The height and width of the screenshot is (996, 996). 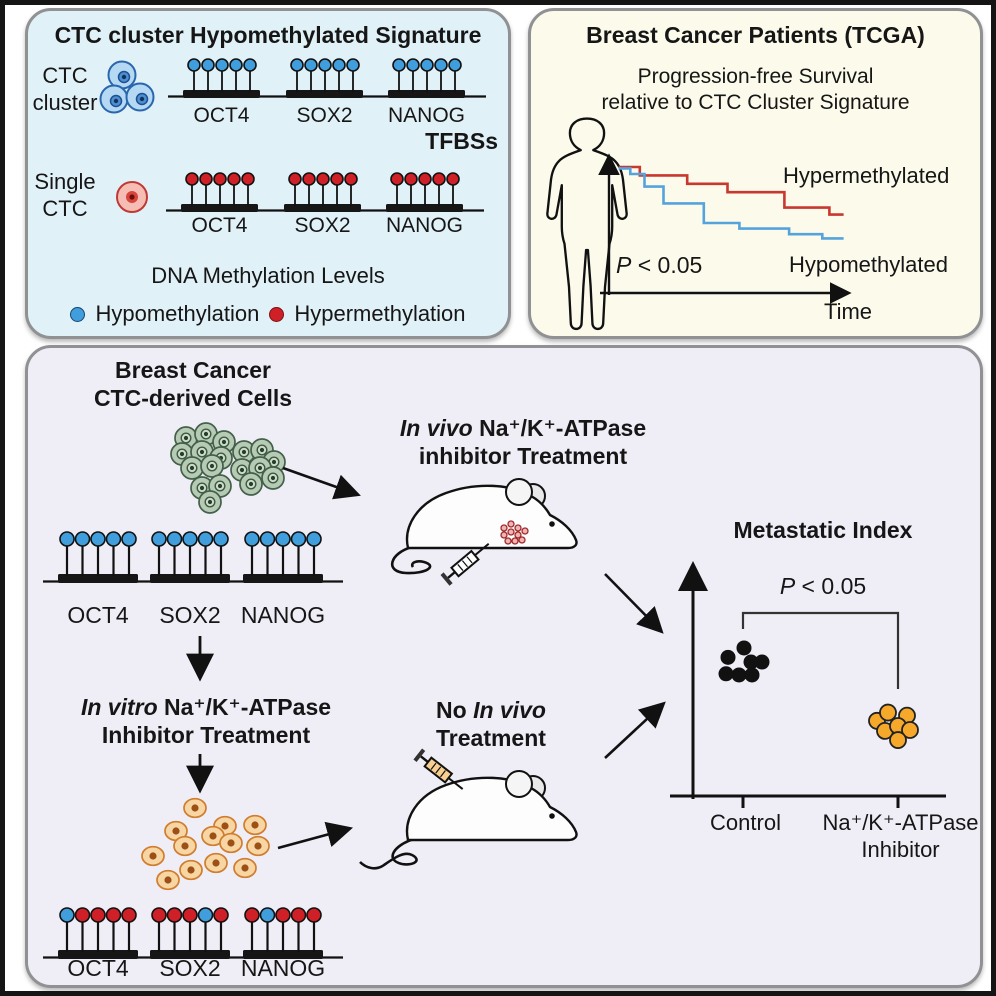 I want to click on ctc-derived-cell-clusters, so click(x=228, y=468).